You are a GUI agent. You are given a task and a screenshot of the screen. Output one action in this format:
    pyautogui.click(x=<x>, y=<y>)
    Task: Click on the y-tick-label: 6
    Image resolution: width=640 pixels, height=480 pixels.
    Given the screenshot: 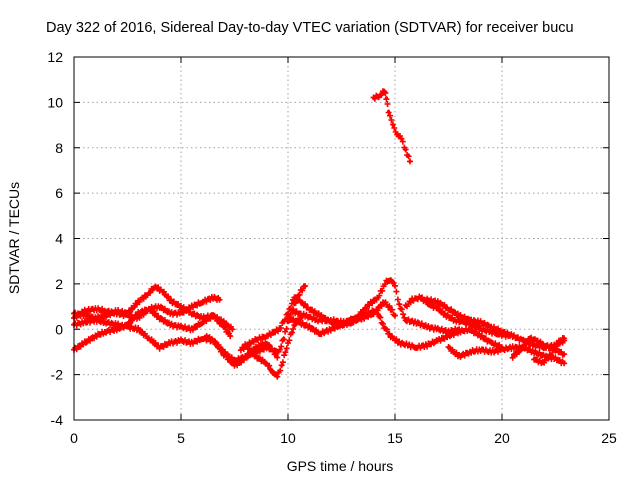 What is the action you would take?
    pyautogui.click(x=59, y=193)
    